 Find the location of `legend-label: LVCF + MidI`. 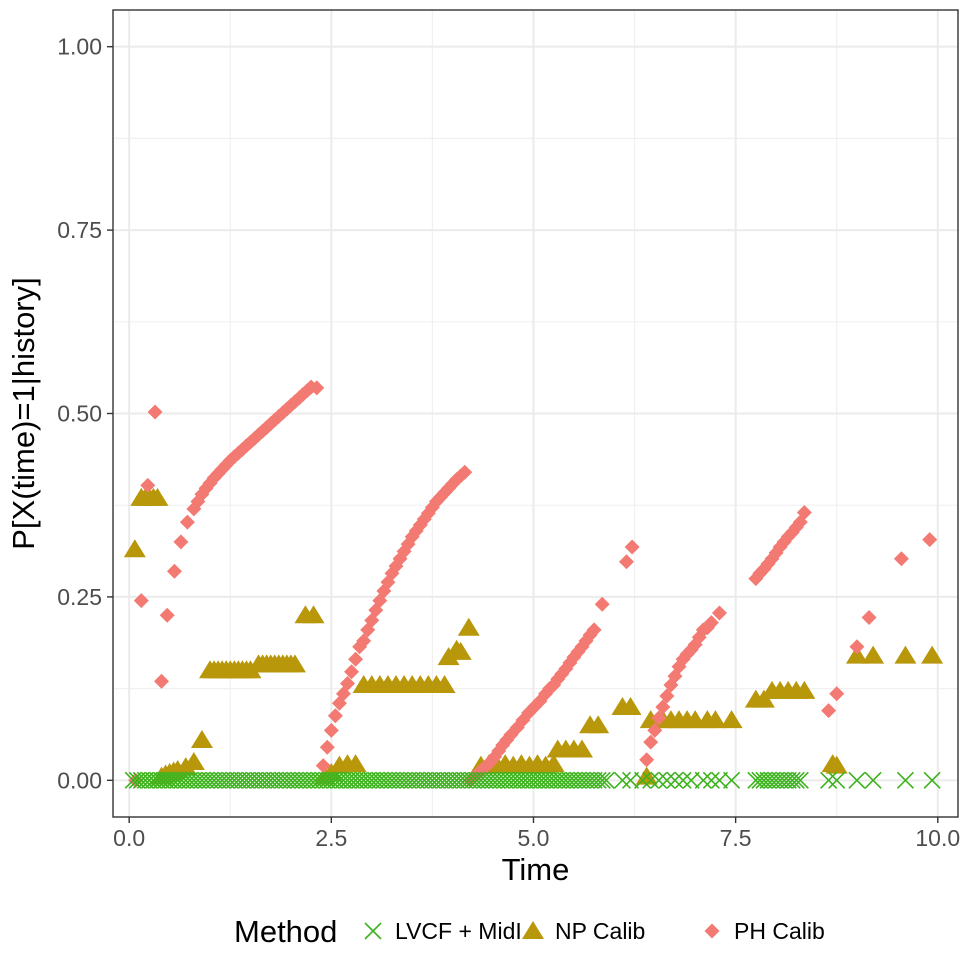

legend-label: LVCF + MidI is located at coordinates (458, 931).